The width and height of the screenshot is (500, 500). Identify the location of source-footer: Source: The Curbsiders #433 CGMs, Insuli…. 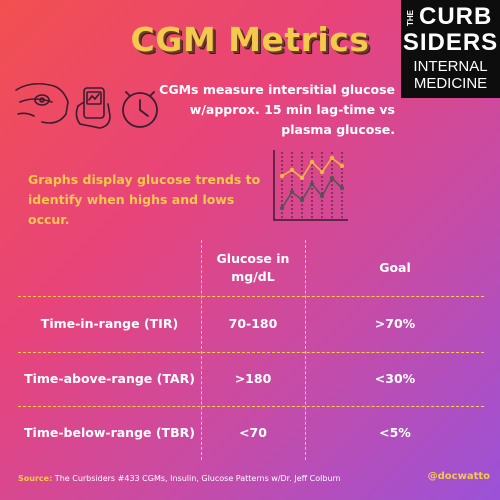
(179, 478).